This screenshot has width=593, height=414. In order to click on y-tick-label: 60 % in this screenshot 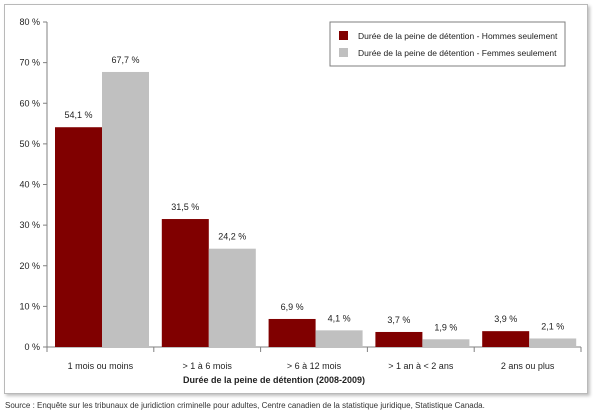, I will do `click(29, 103)`.